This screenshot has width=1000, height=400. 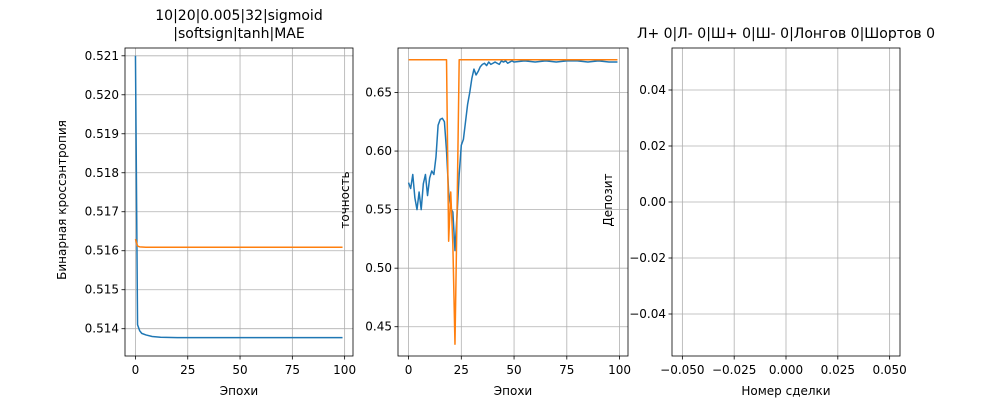 I want to click on loss-panel-ytick-1: 0.515, so click(x=105, y=290).